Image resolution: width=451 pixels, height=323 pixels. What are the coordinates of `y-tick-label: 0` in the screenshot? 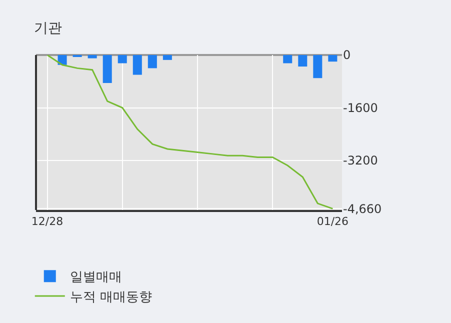 It's located at (347, 55).